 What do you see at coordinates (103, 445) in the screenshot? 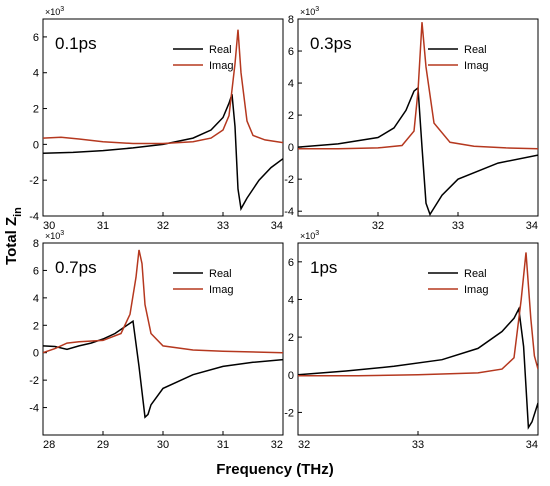
I see `x-tick-label: 29` at bounding box center [103, 445].